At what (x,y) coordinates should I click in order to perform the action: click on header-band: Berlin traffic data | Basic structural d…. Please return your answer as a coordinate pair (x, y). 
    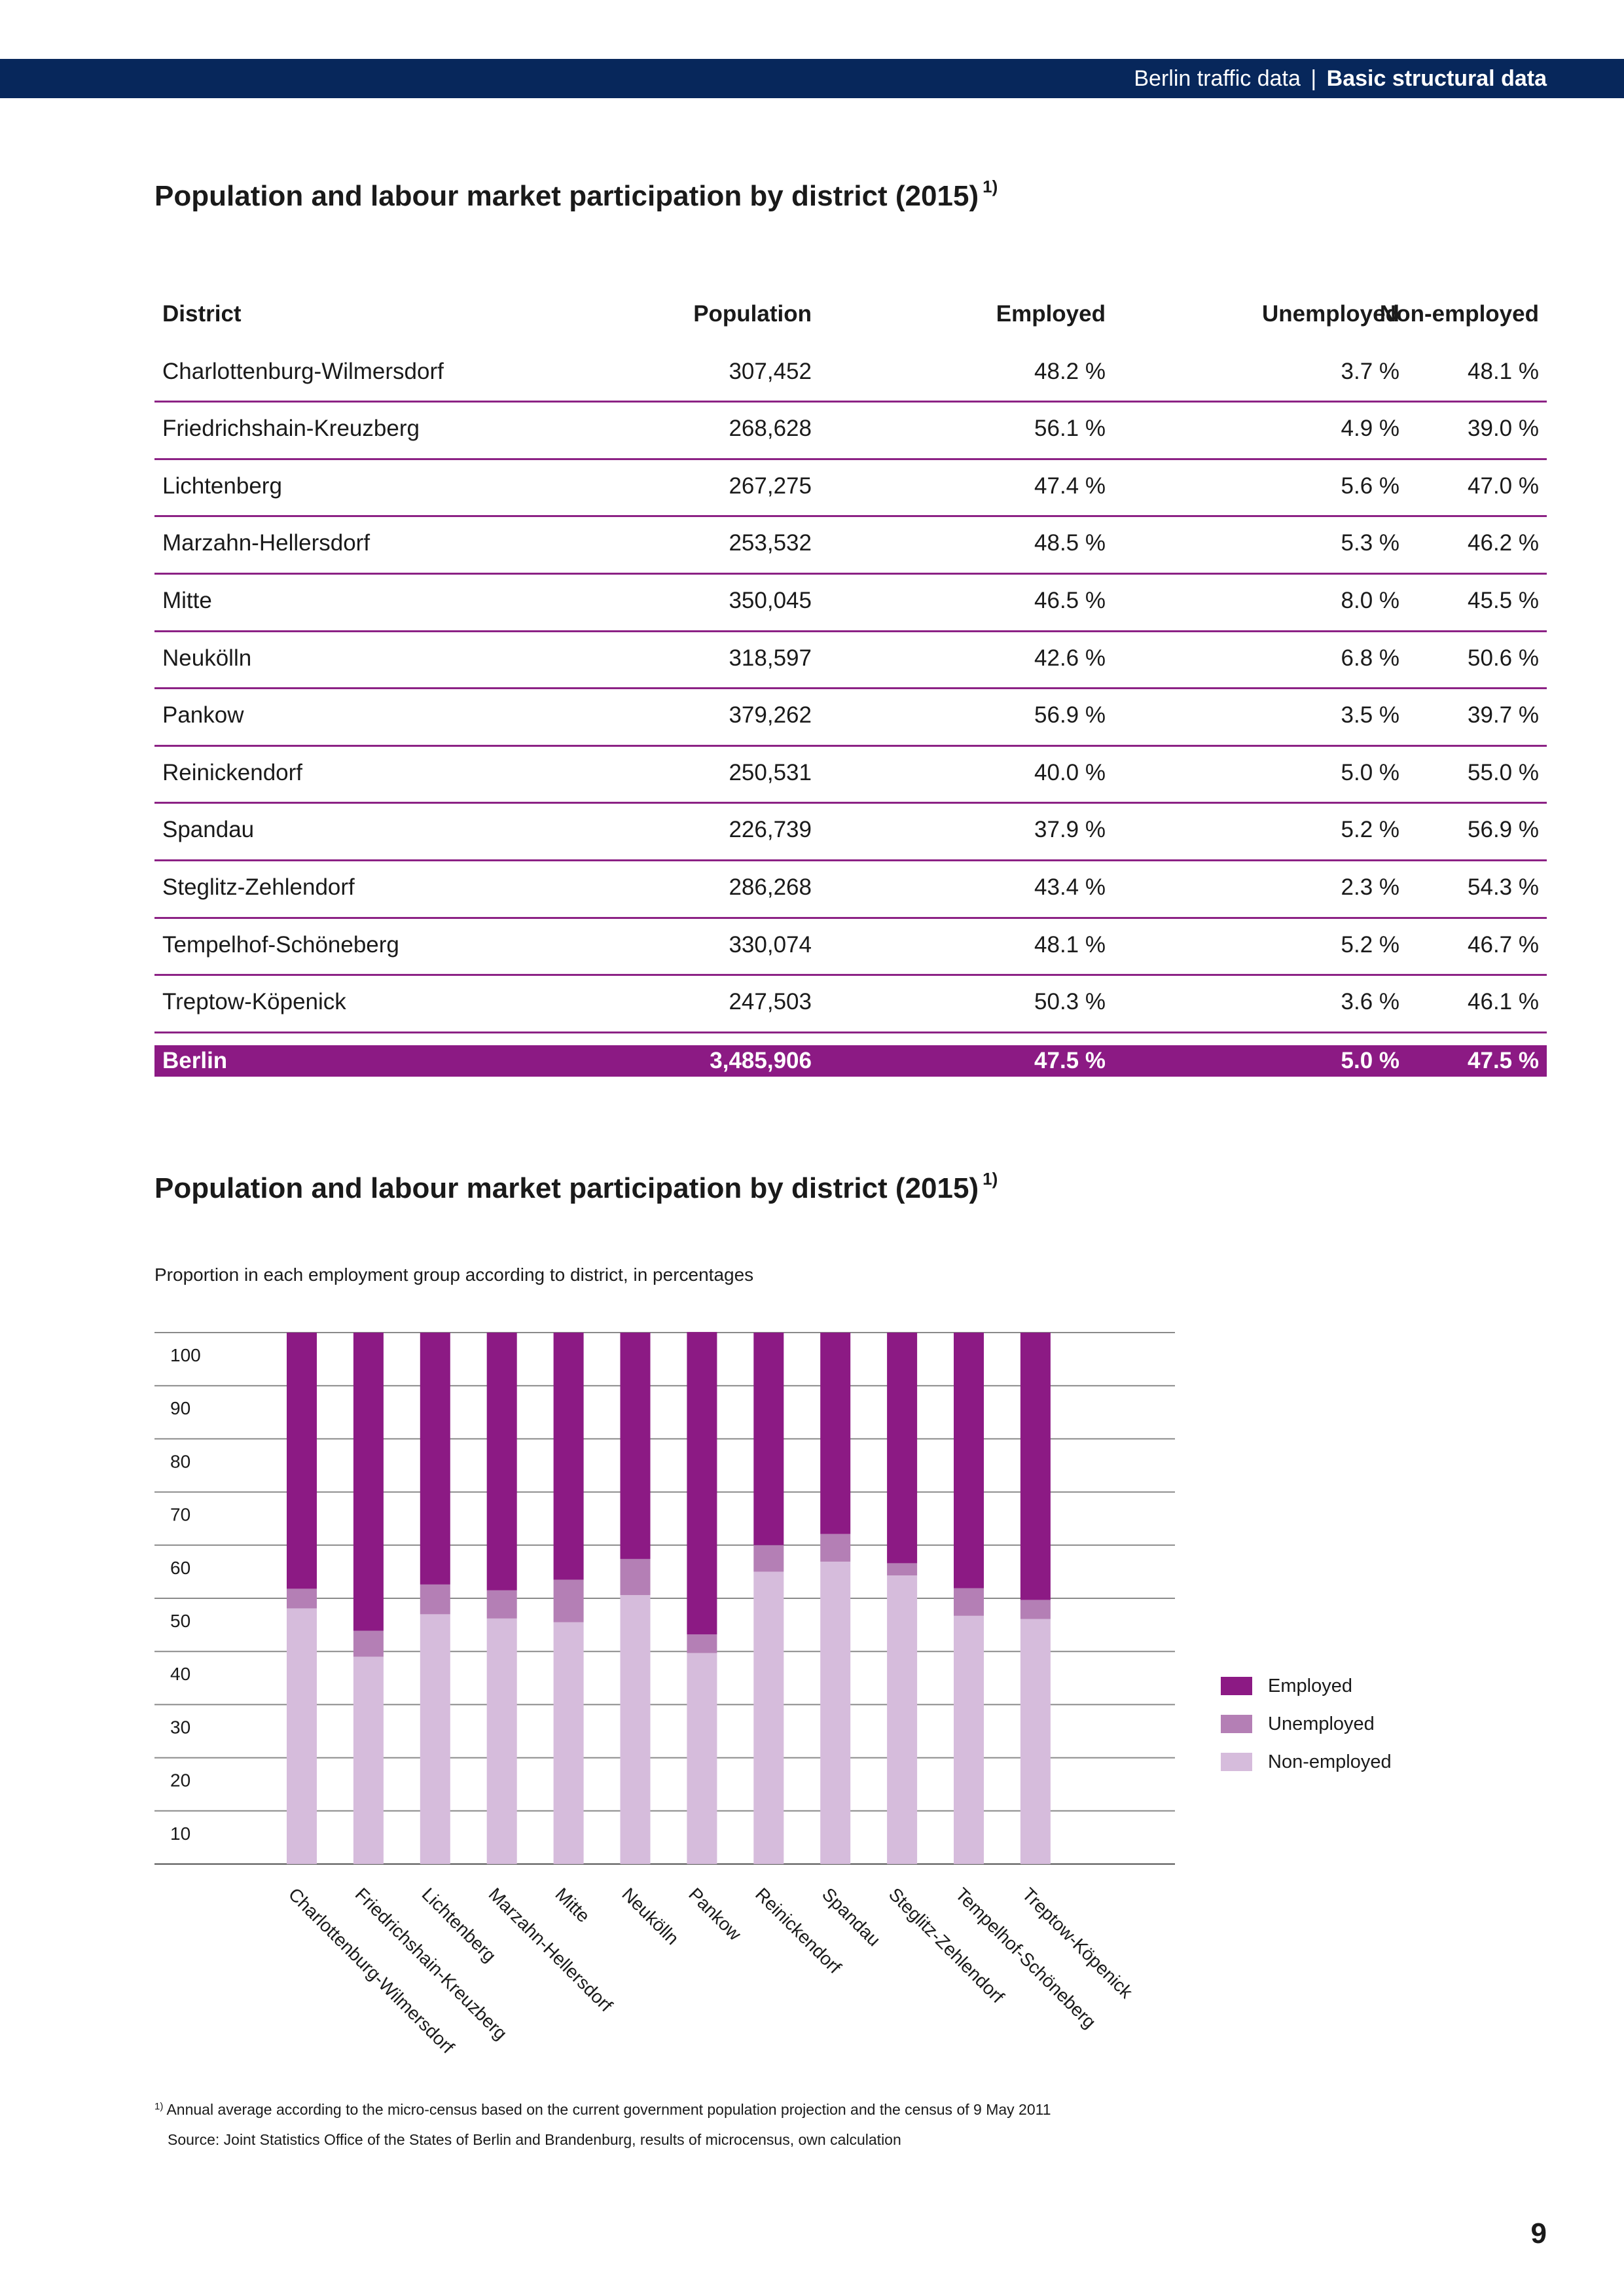
    Looking at the image, I should click on (812, 78).